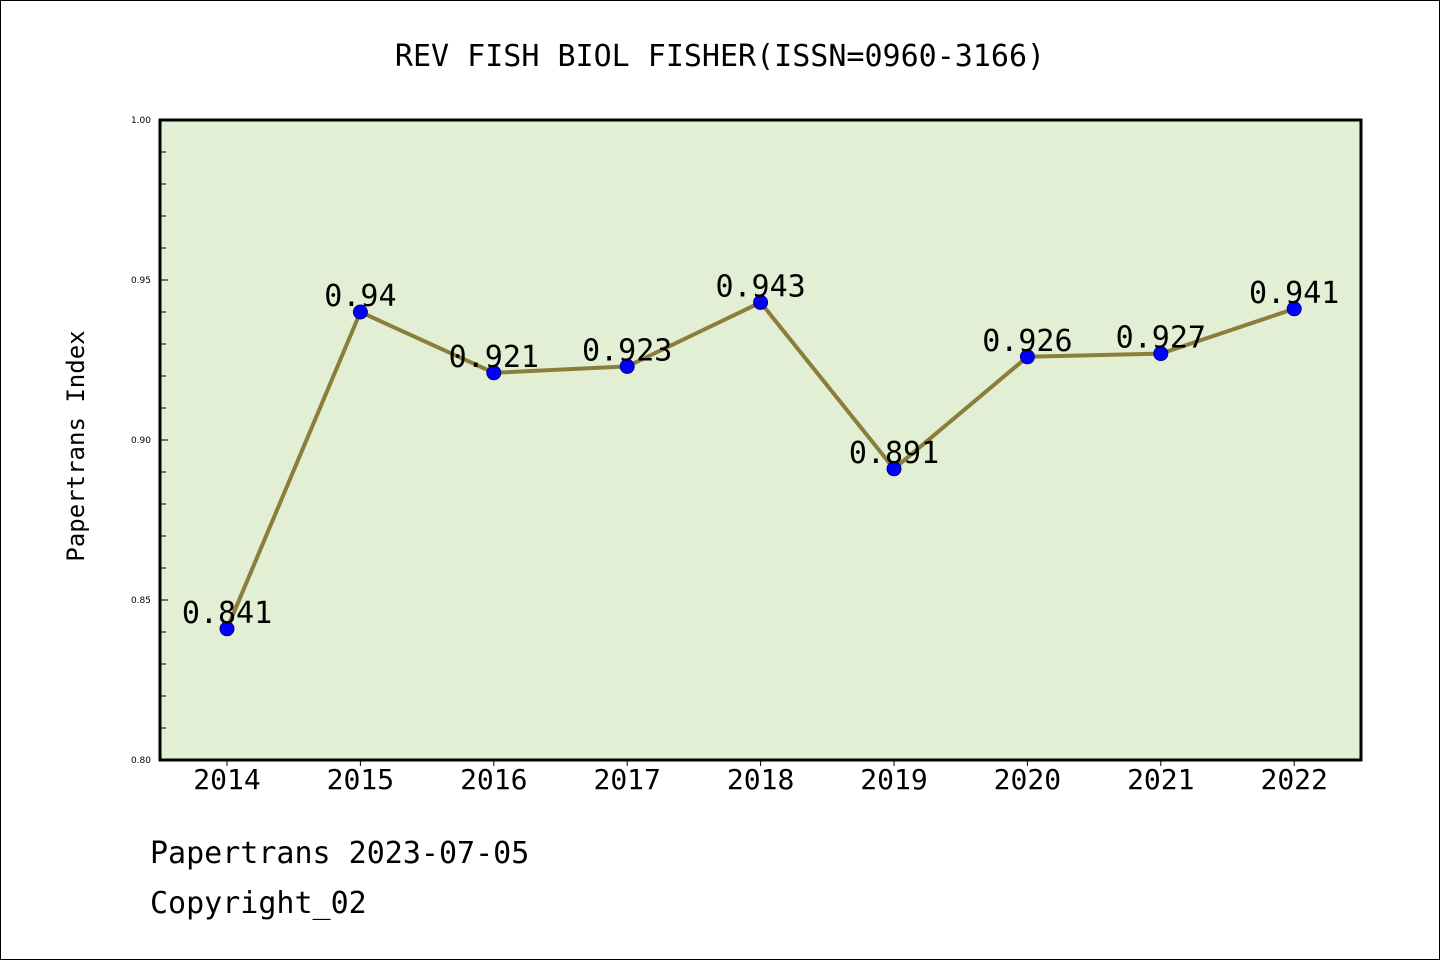 This screenshot has height=960, width=1440. What do you see at coordinates (141, 441) in the screenshot?
I see `y-tick-label: 0.90` at bounding box center [141, 441].